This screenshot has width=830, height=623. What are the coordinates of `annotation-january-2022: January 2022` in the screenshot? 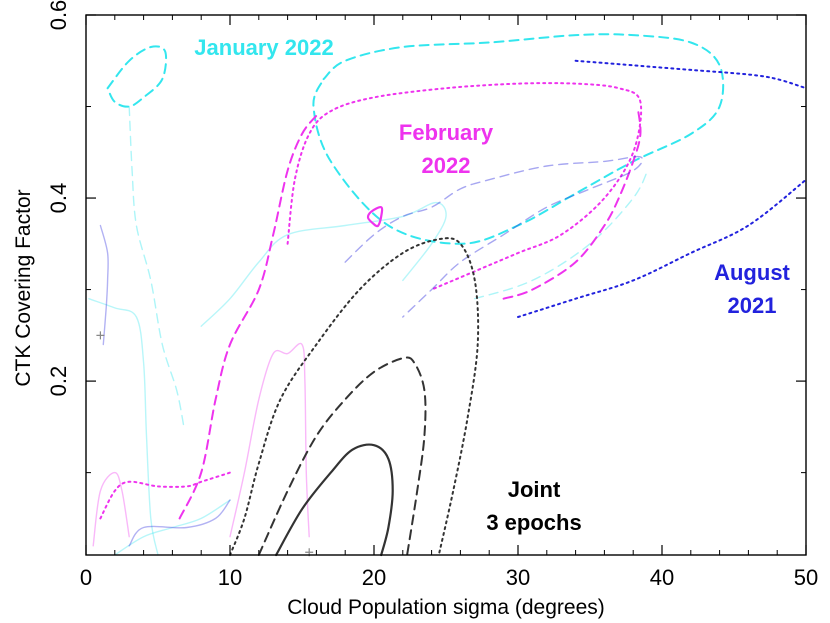 It's located at (263, 47).